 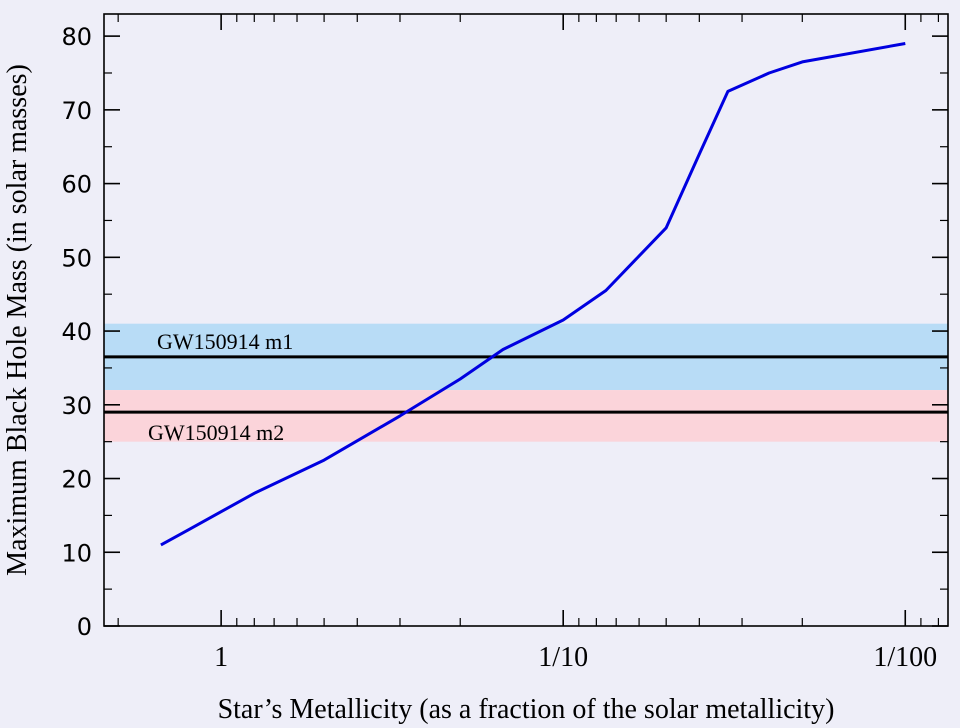 I want to click on x-tick-label: 1/100, so click(x=905, y=657).